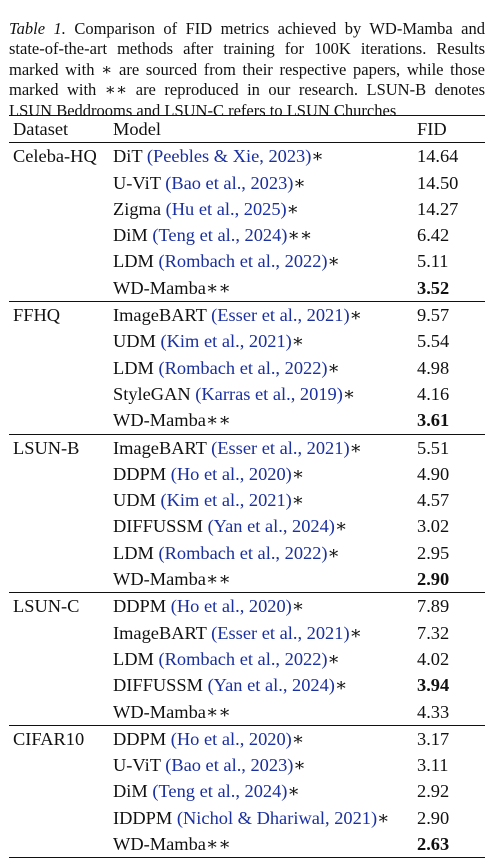 The height and width of the screenshot is (858, 490). I want to click on table-row: StyleGAN (Karras et al., 2019)∗ 4.16, so click(247, 394).